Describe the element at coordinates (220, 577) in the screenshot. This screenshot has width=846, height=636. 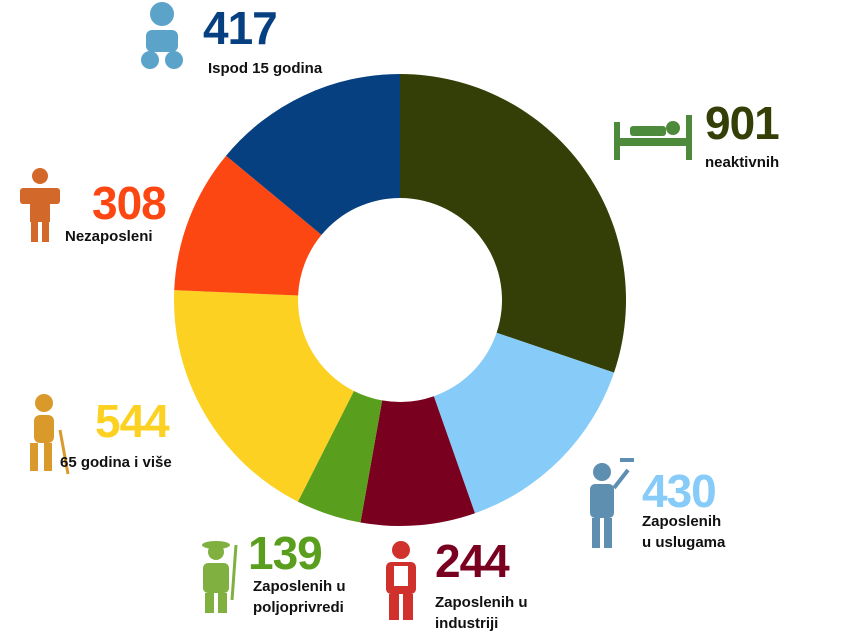
I see `icon-farmer` at that location.